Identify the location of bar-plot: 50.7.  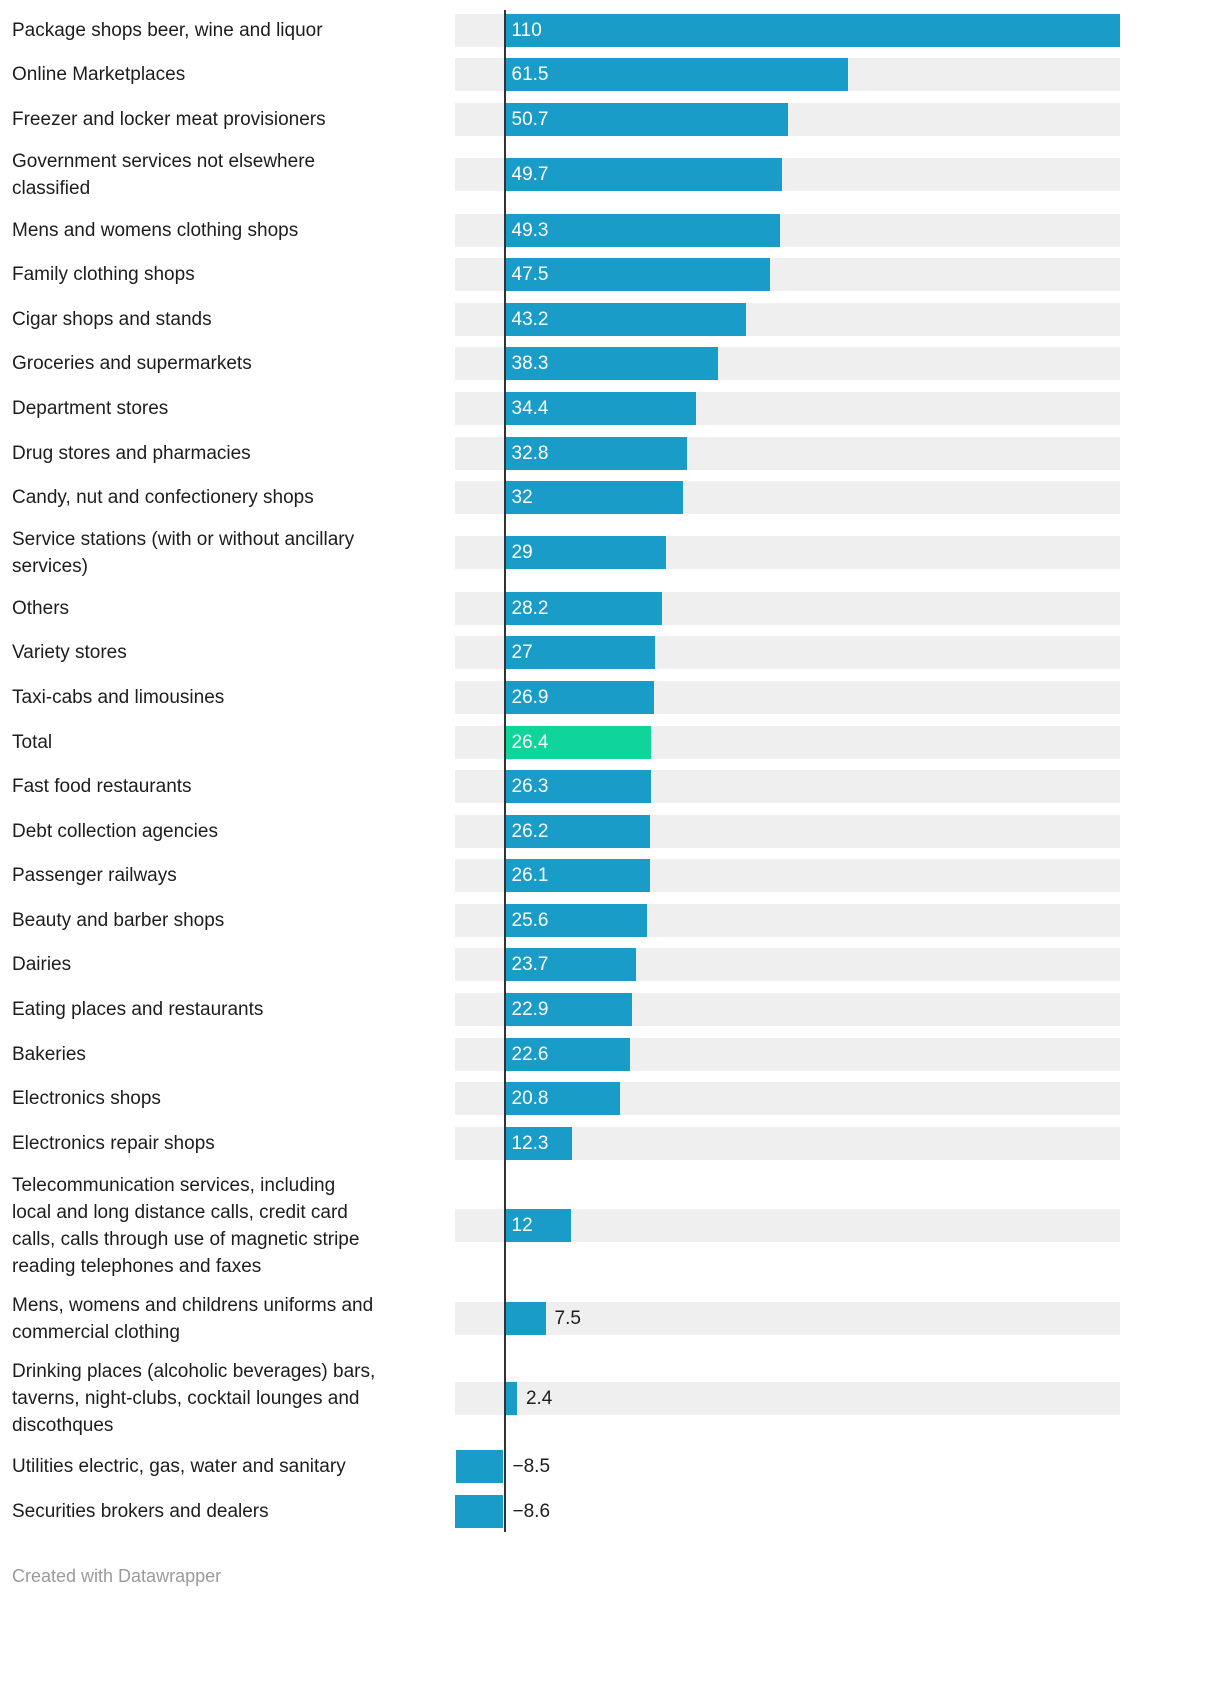
(787, 119).